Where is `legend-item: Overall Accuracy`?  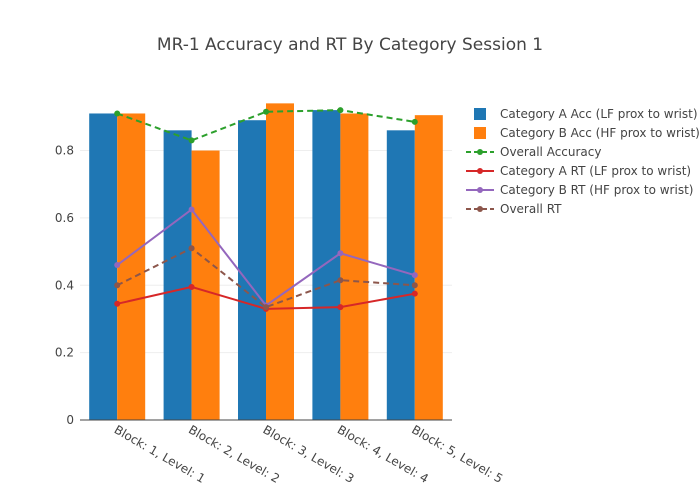
legend-item: Overall Accuracy is located at coordinates (533, 152).